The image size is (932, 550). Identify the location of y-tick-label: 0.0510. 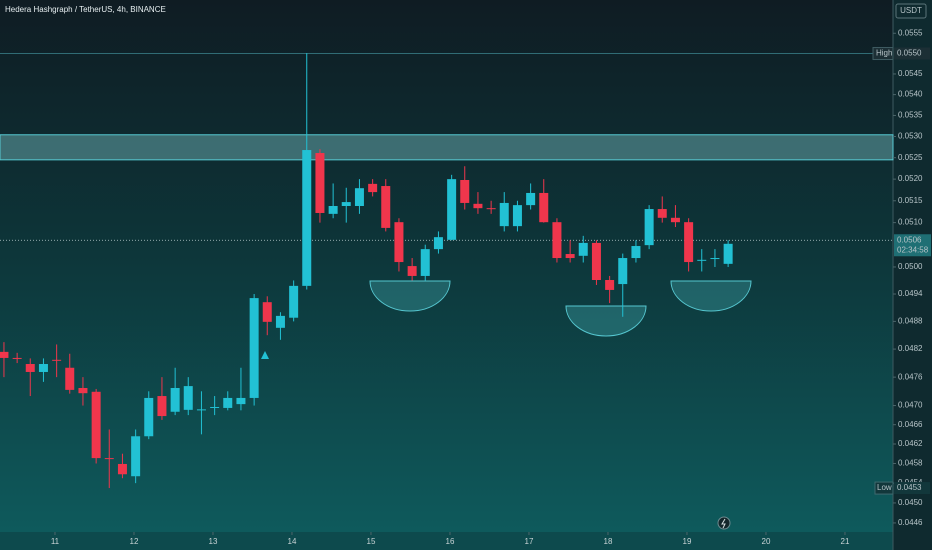
(910, 222).